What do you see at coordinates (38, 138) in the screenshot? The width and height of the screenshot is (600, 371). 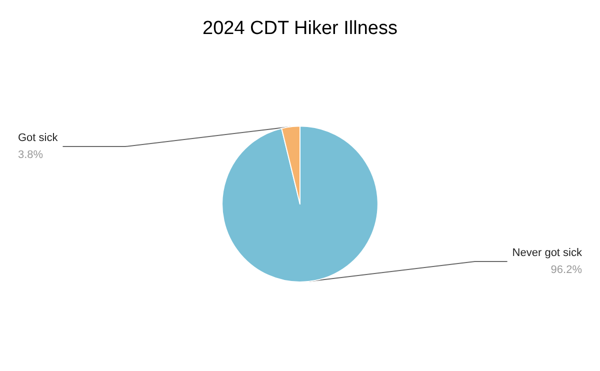 I see `slice-label: Got sick` at bounding box center [38, 138].